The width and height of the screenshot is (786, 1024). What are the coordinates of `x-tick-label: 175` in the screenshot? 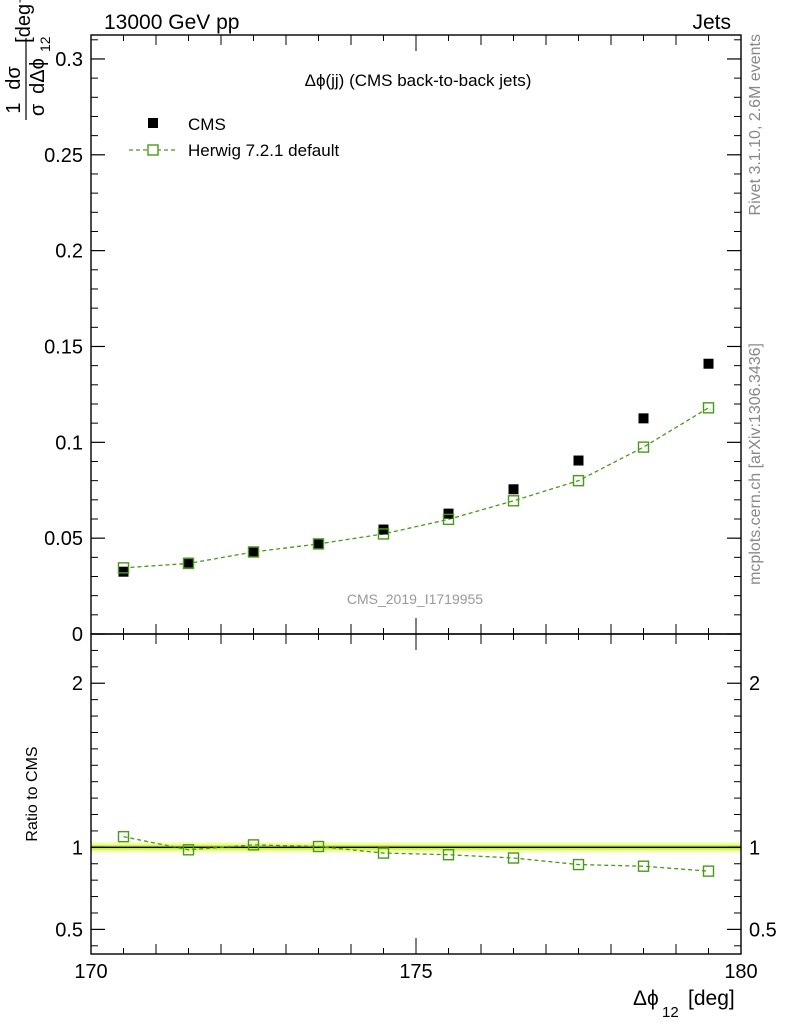 It's located at (415, 972).